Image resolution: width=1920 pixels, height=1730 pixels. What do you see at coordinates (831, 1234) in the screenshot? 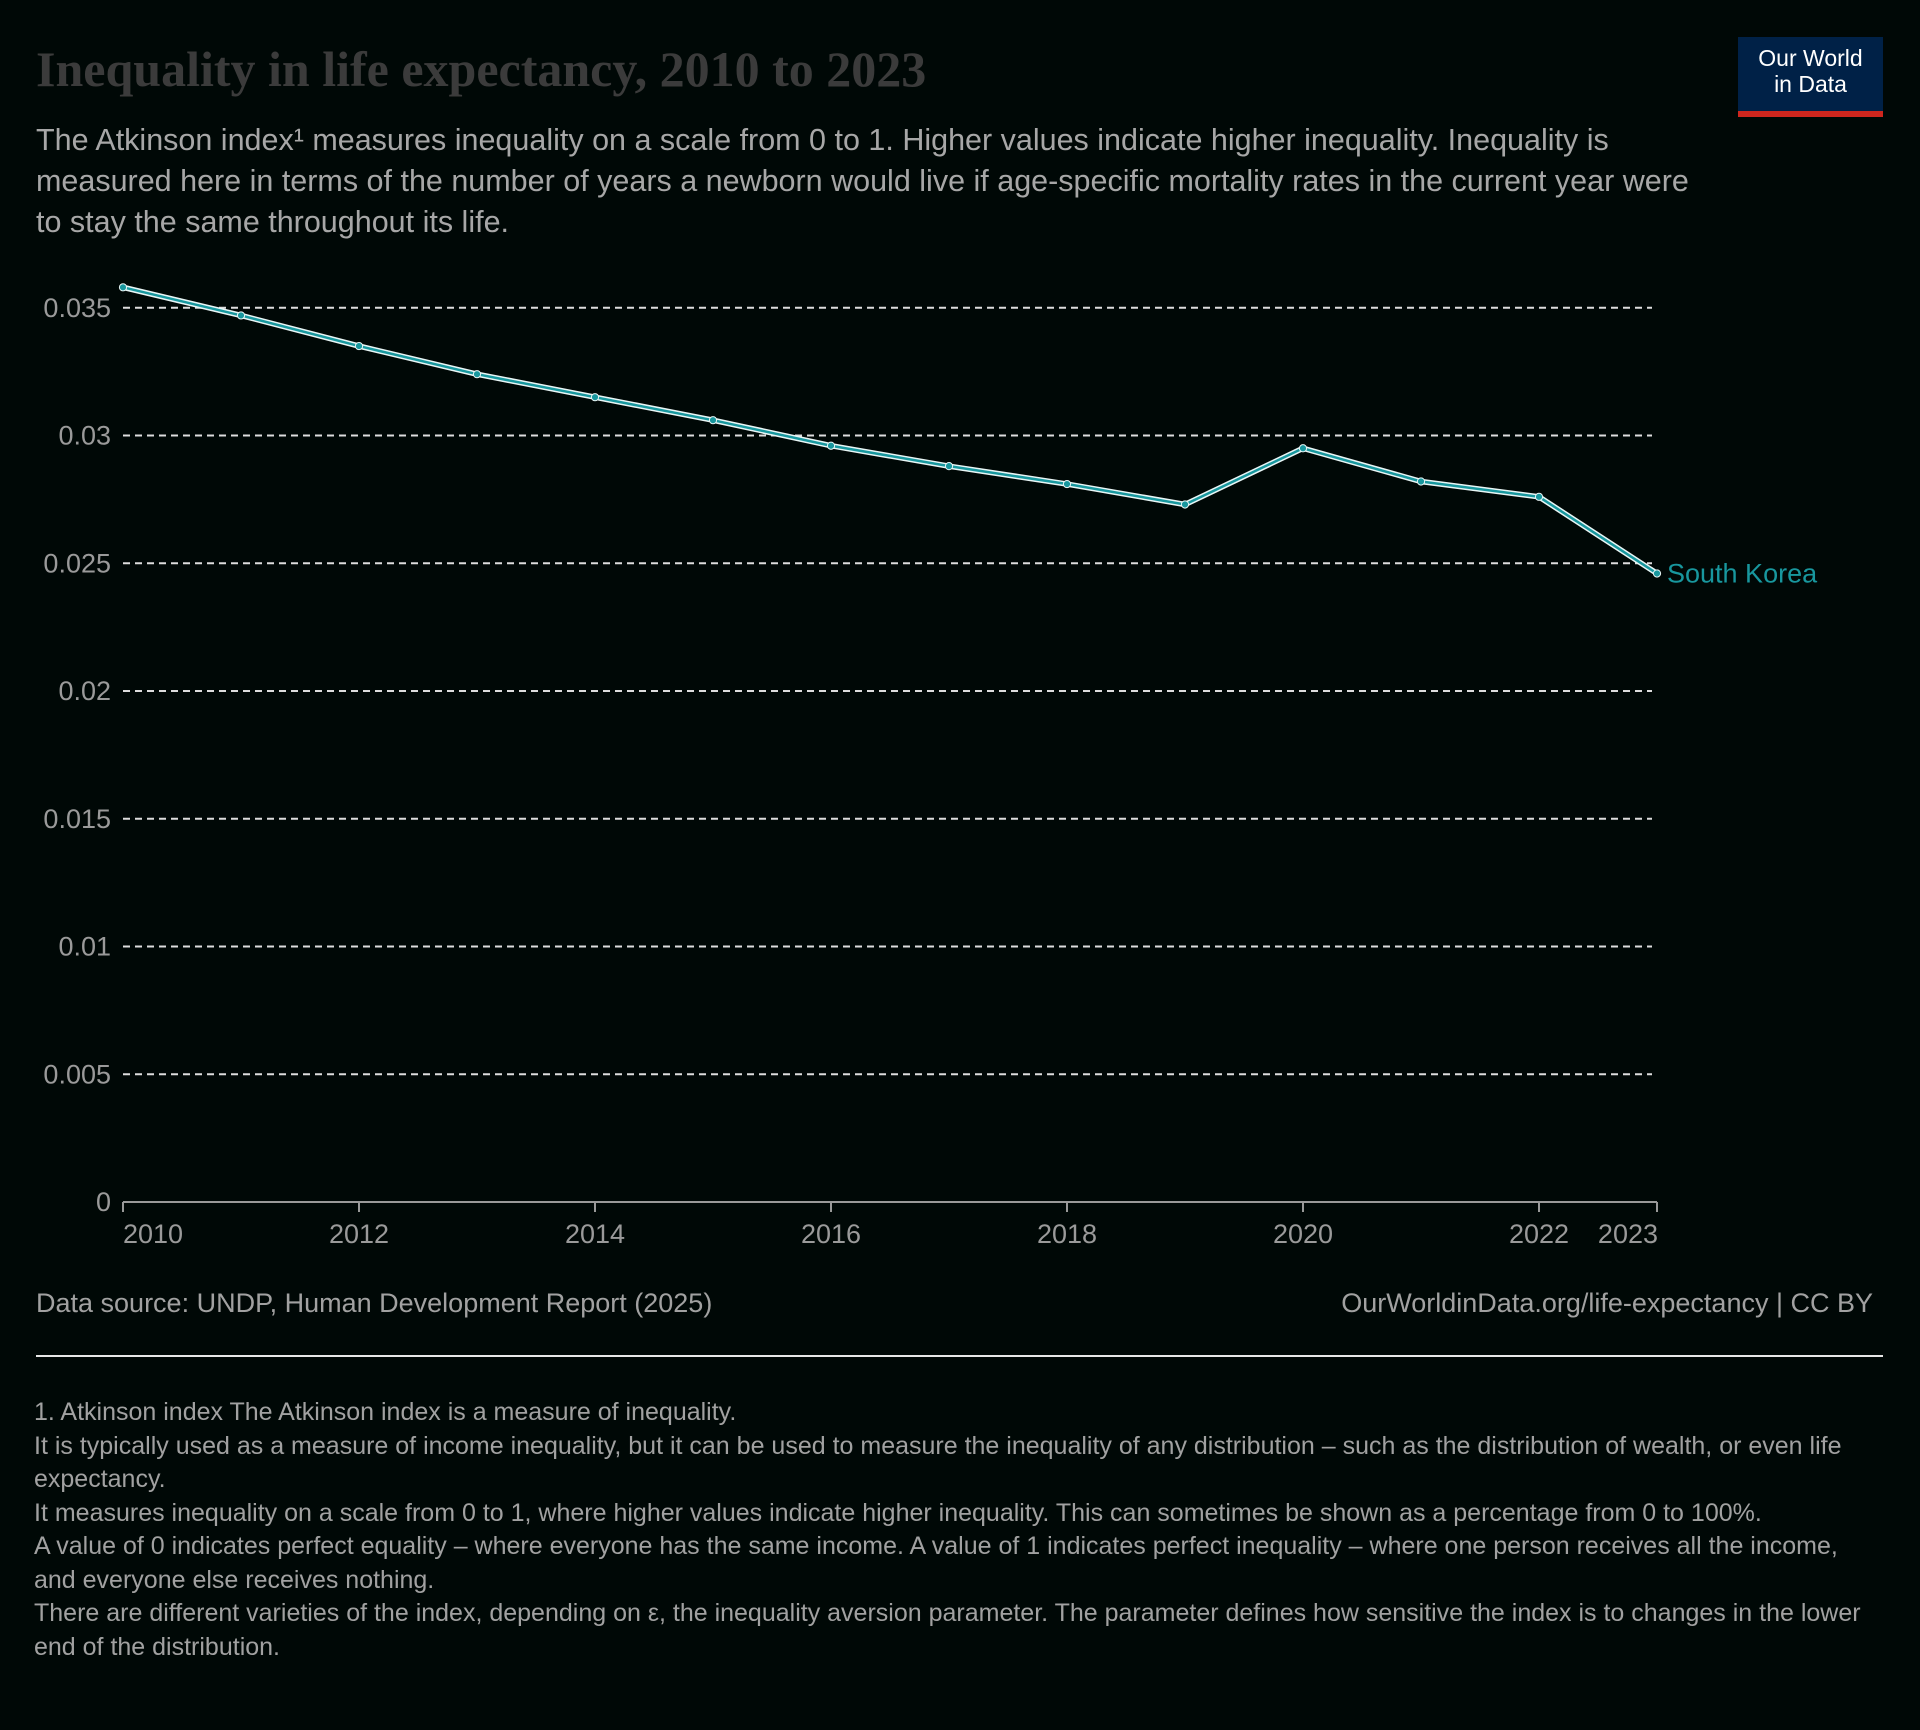
I see `x-tick-label: 2016` at bounding box center [831, 1234].